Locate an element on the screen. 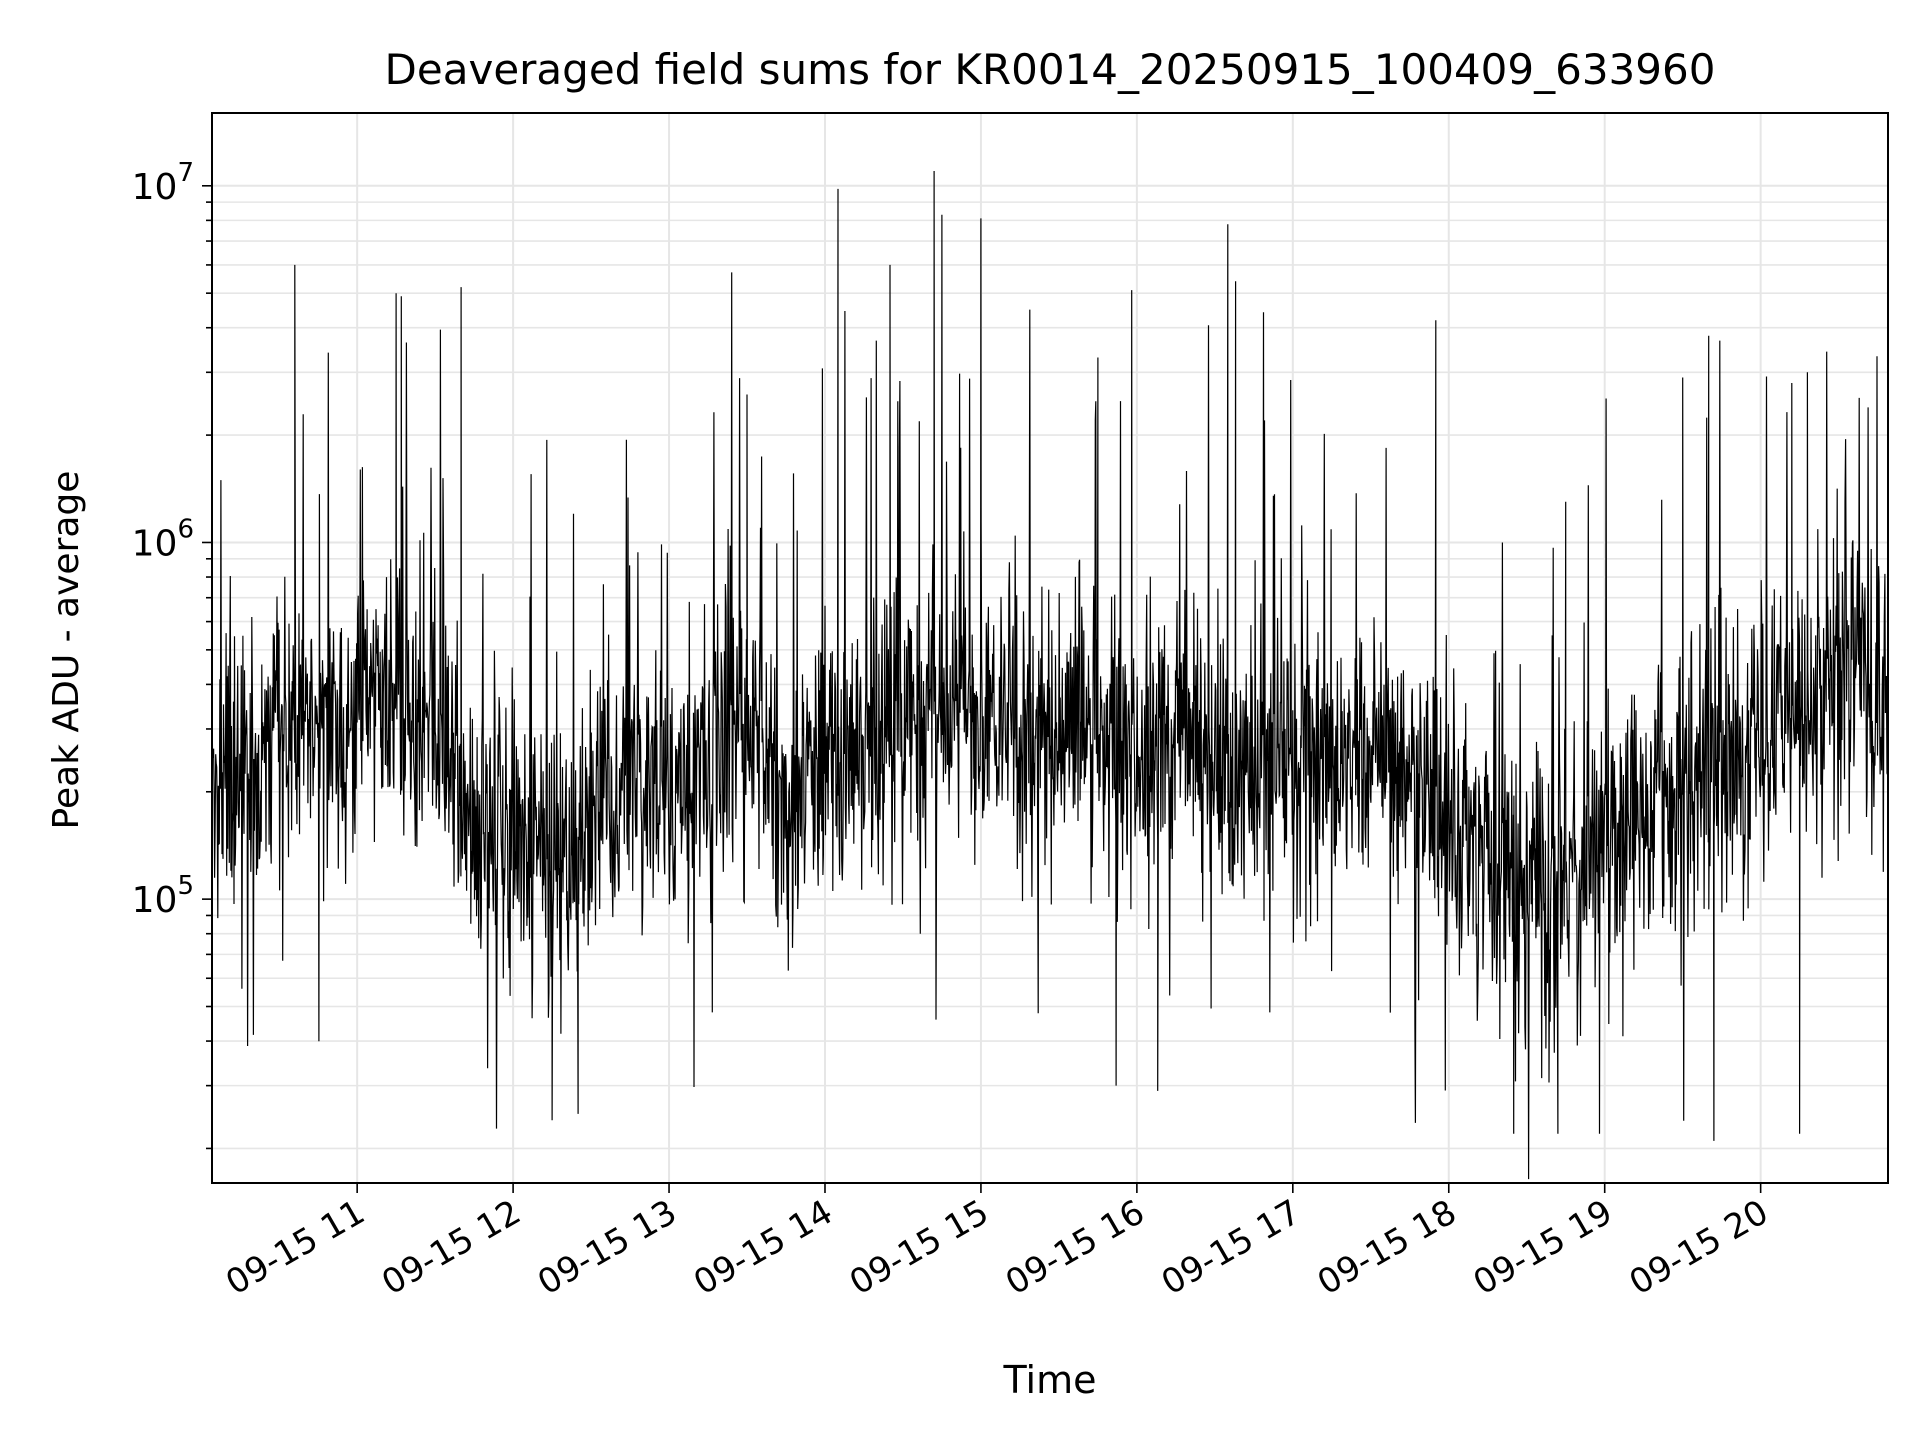  x-axis-label: Time is located at coordinates (1050, 1380).